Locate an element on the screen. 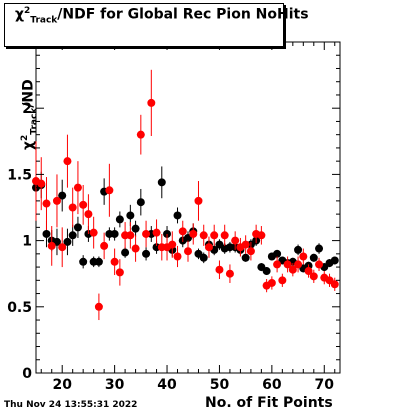 The height and width of the screenshot is (414, 400). x-tick-label: 30 is located at coordinates (115, 385).